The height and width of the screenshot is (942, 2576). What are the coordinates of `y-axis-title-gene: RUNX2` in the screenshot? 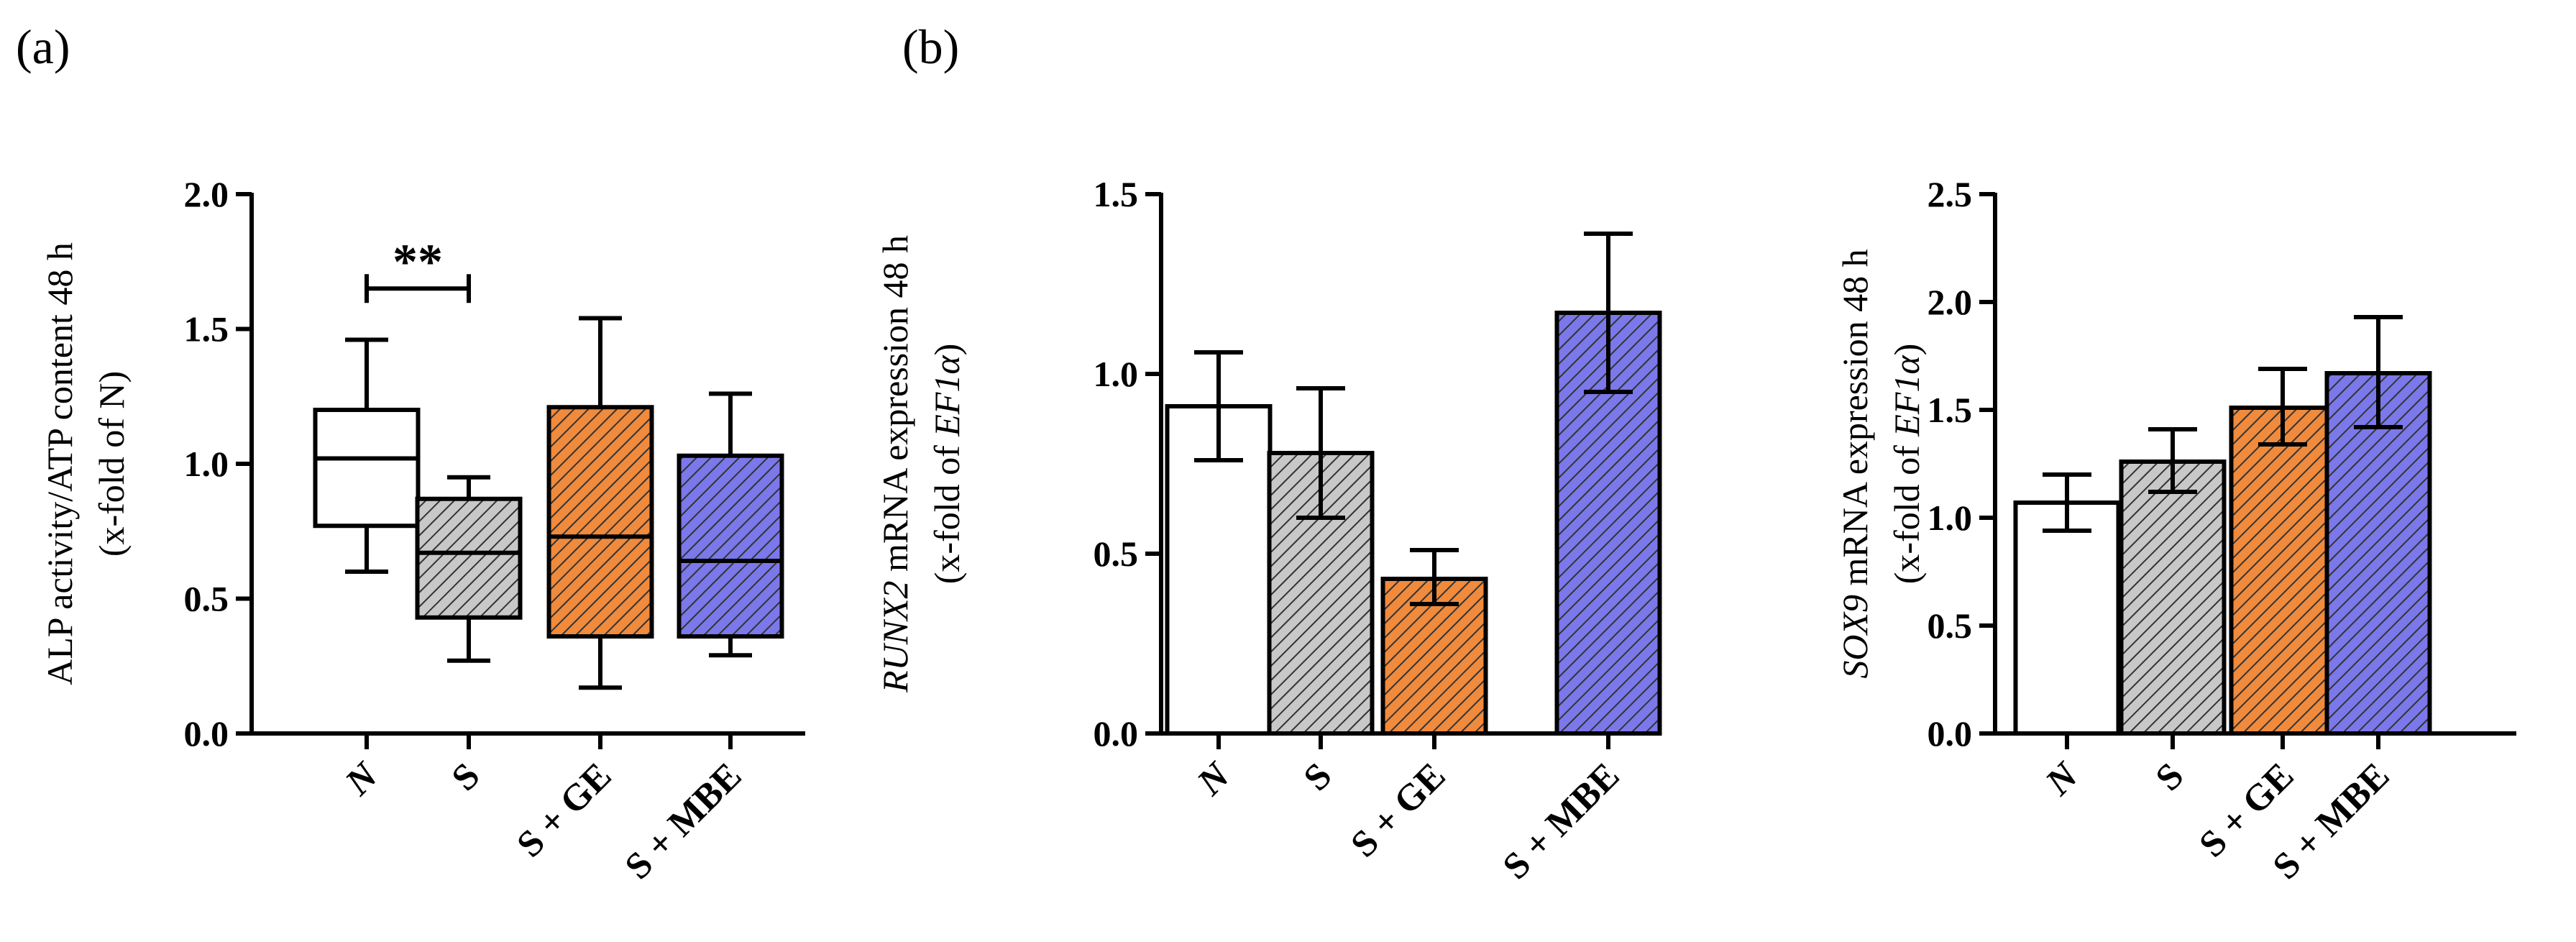 It's located at (895, 637).